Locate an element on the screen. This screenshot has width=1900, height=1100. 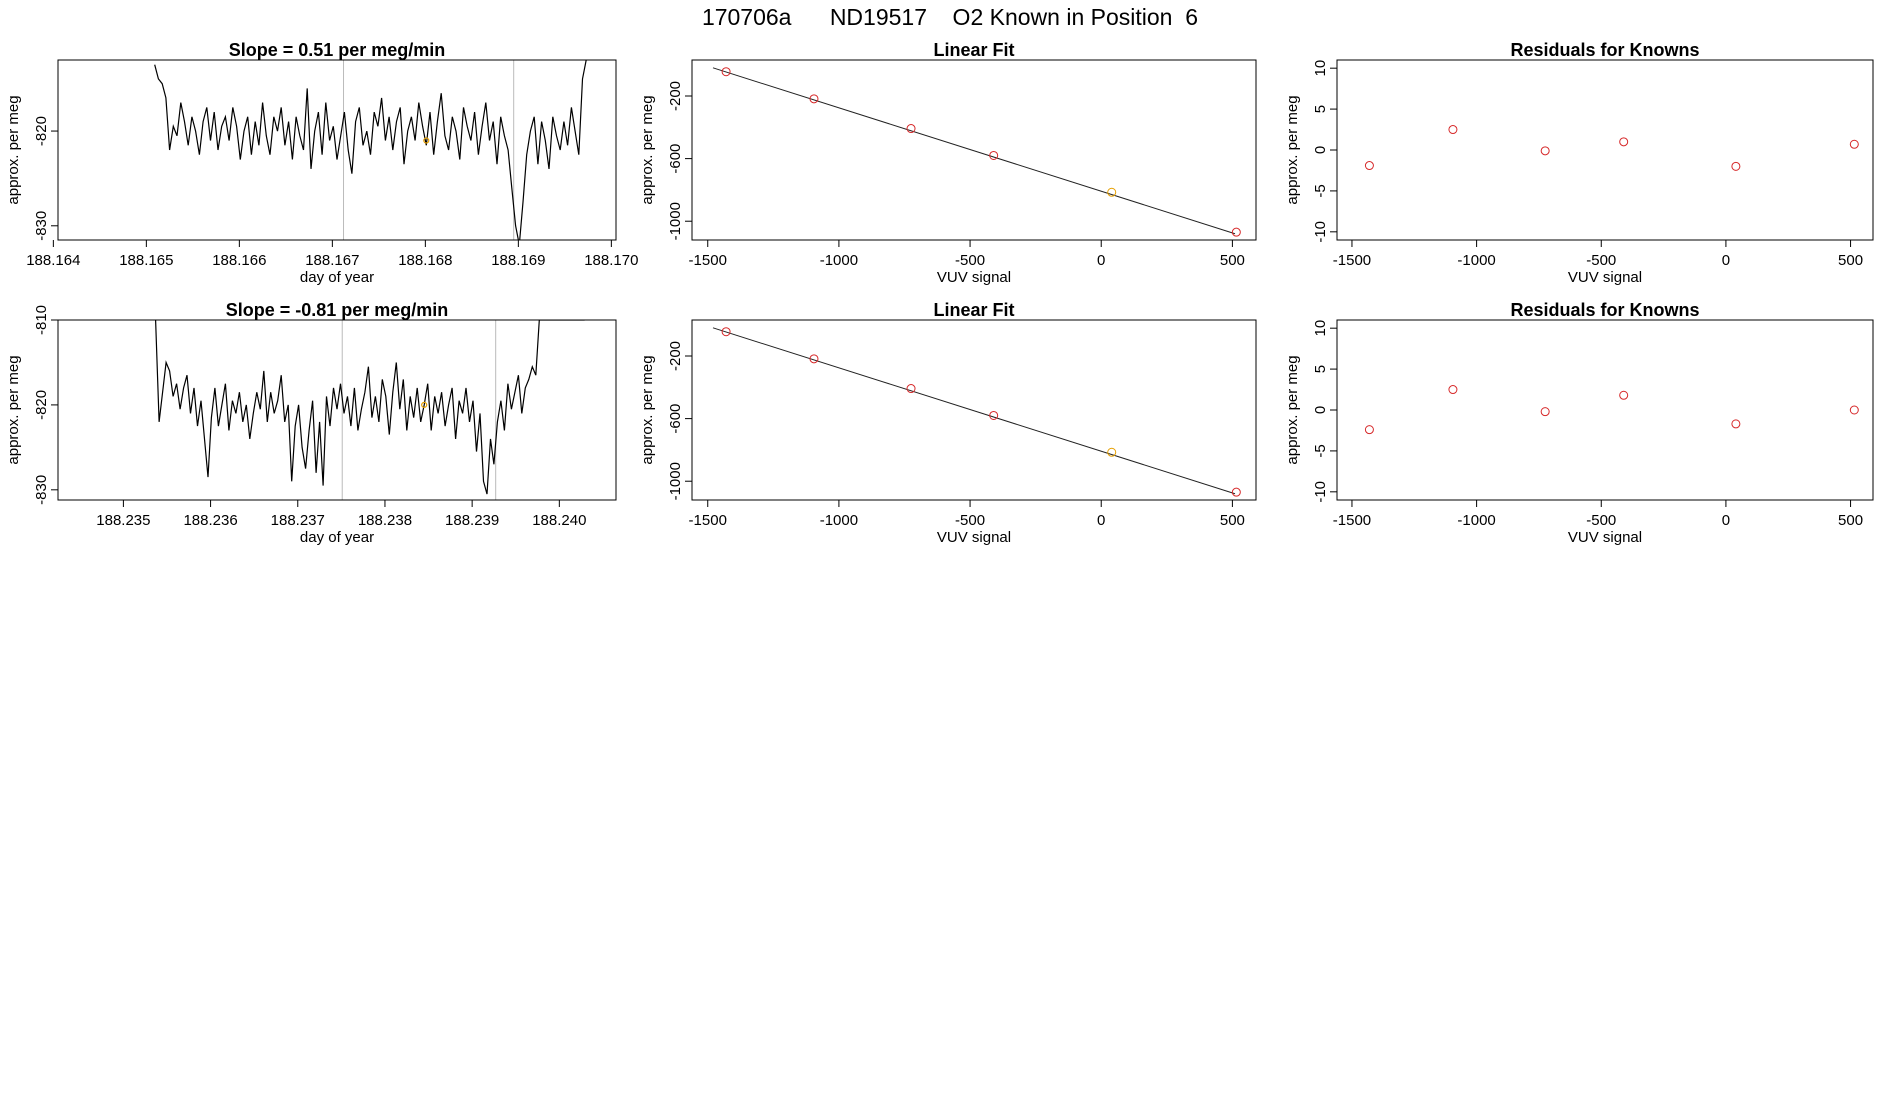
x-tick-label: 188.238 is located at coordinates (385, 520).